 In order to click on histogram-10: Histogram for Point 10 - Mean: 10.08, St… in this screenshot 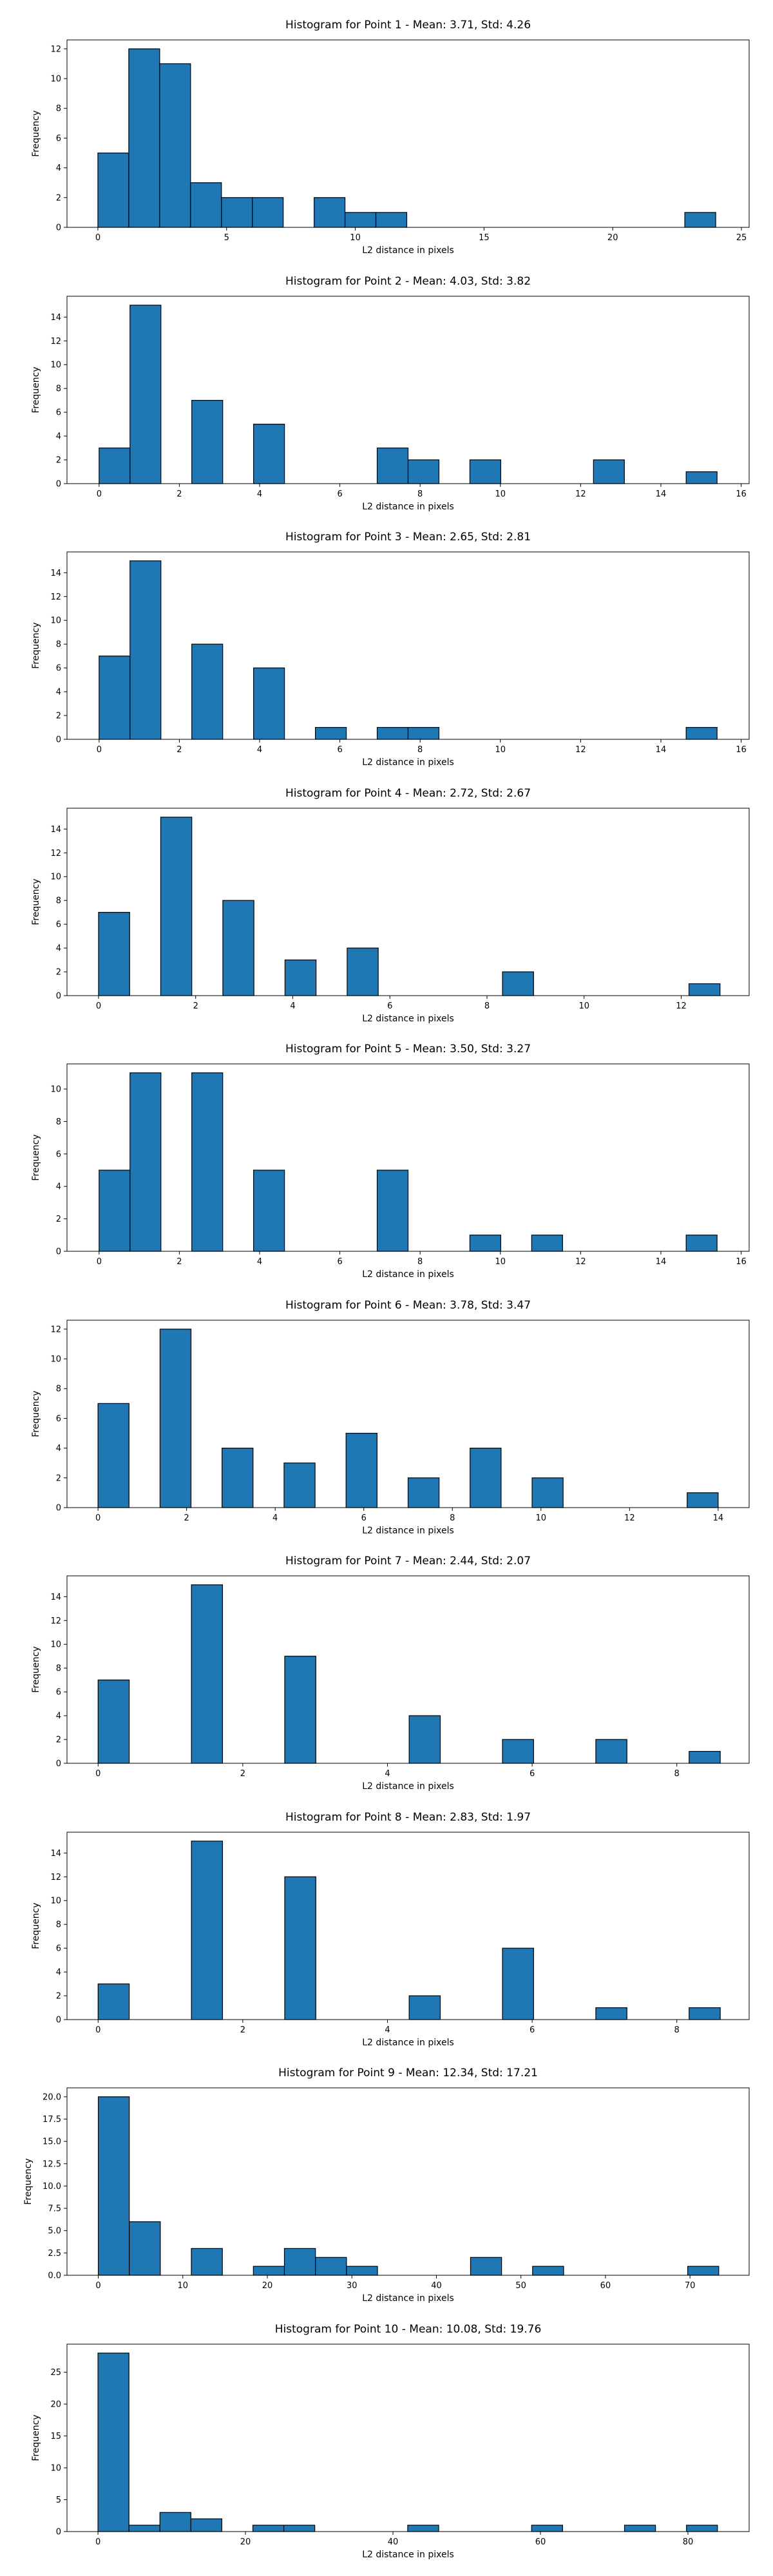, I will do `click(390, 2441)`.